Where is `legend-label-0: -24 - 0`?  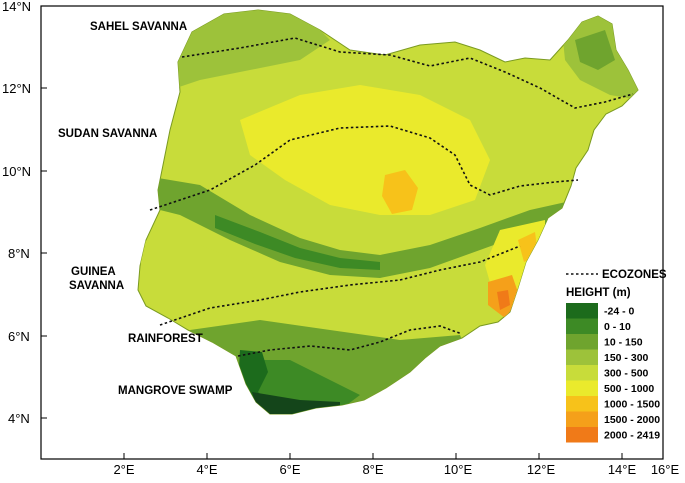 legend-label-0: -24 - 0 is located at coordinates (619, 312).